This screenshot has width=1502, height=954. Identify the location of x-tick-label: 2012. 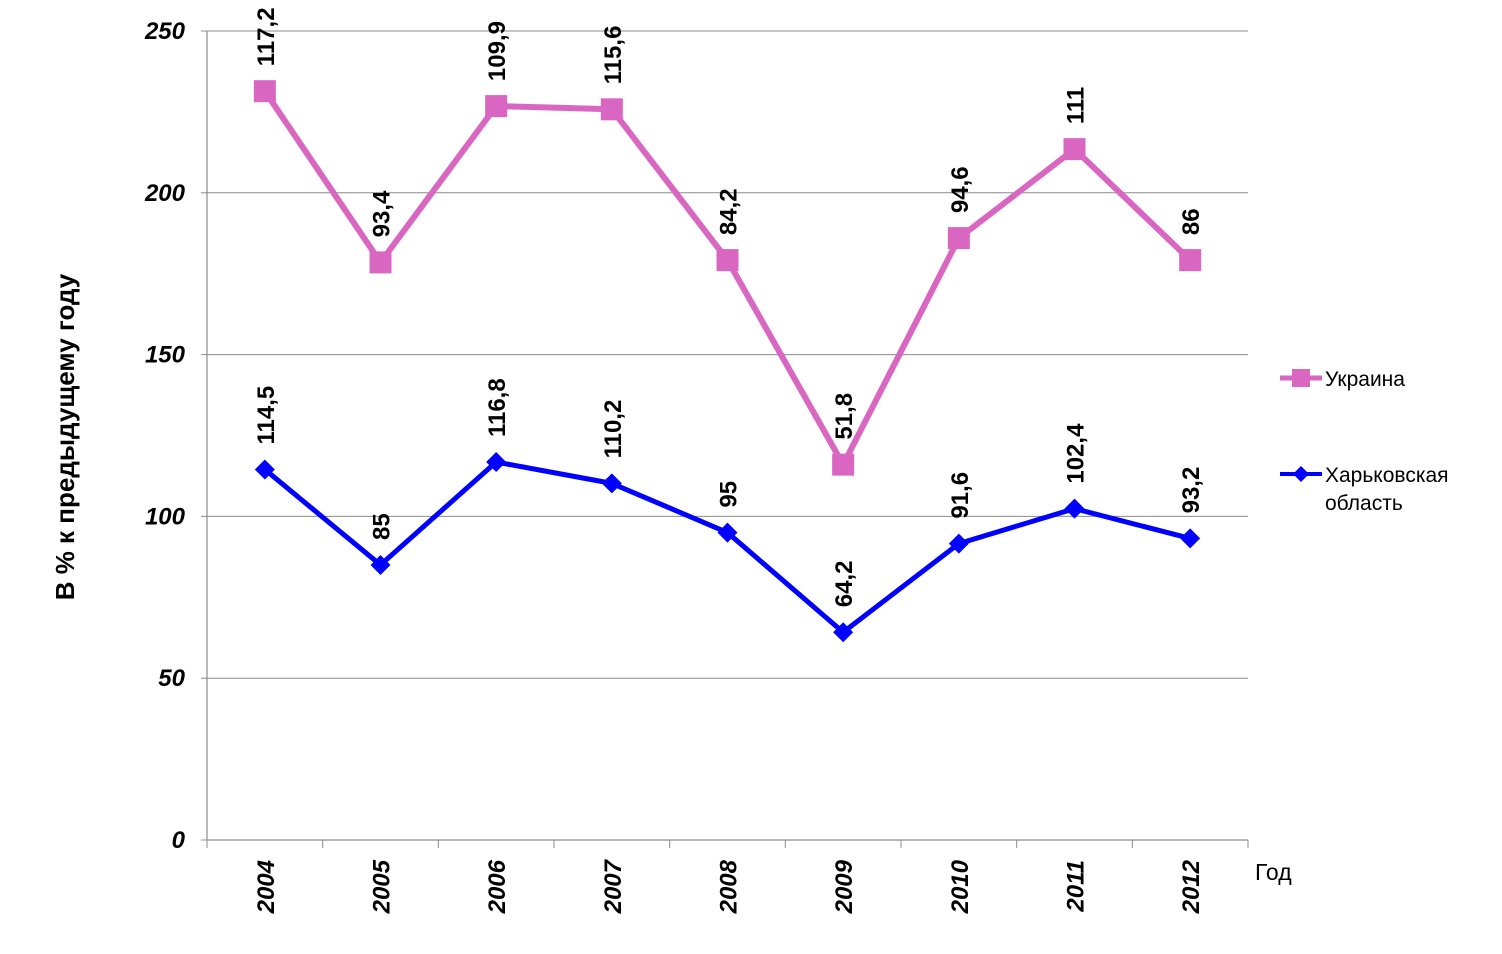
(1191, 886).